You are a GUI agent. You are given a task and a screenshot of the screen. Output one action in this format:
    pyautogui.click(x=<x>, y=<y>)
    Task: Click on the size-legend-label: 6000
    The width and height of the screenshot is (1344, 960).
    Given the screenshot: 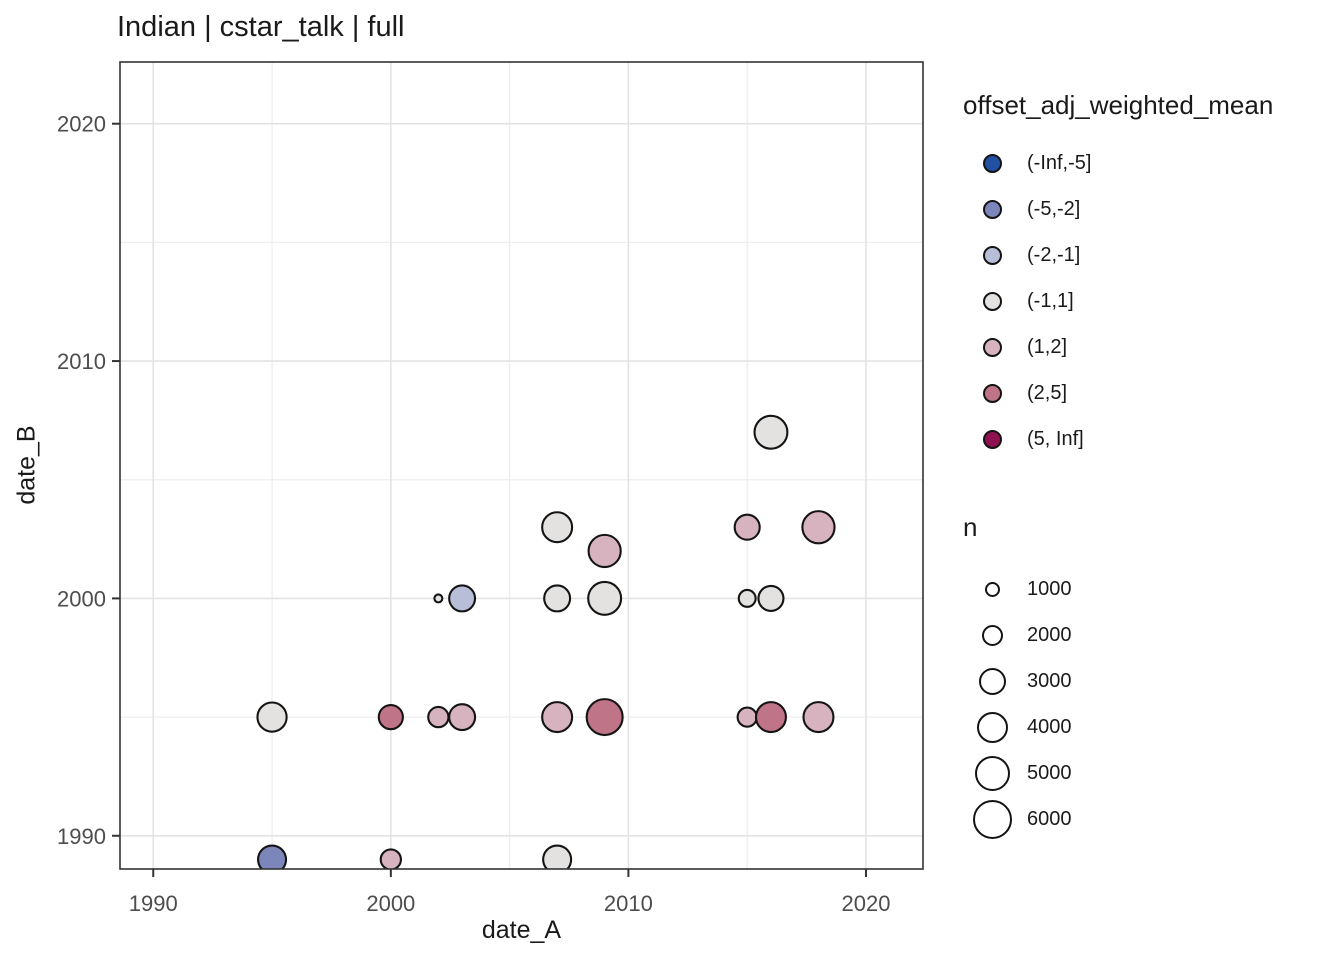 What is the action you would take?
    pyautogui.click(x=1049, y=818)
    